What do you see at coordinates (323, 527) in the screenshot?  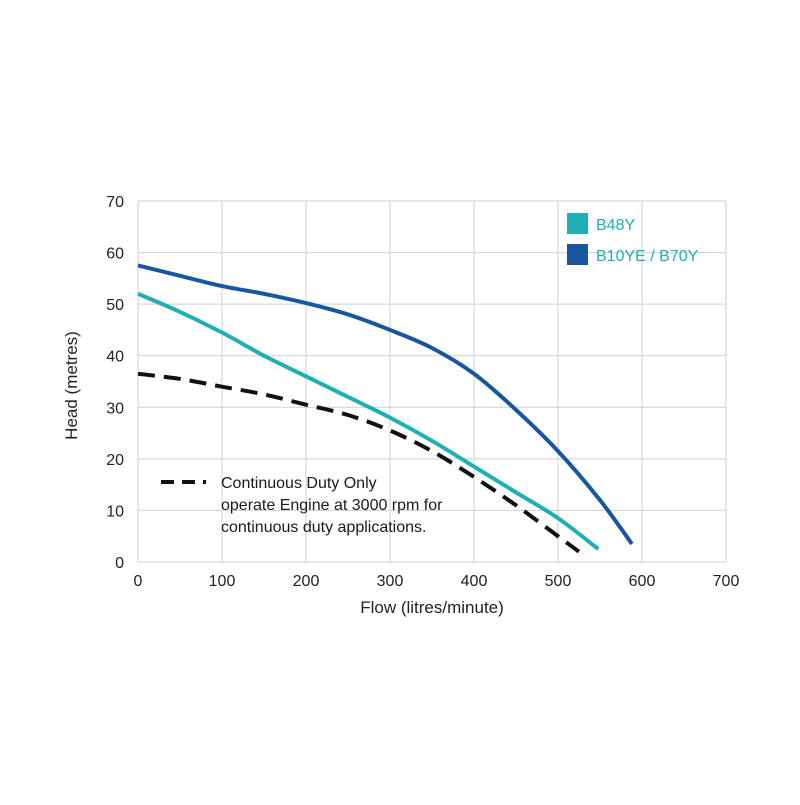 I see `annotation-line-2: continuous duty applications.` at bounding box center [323, 527].